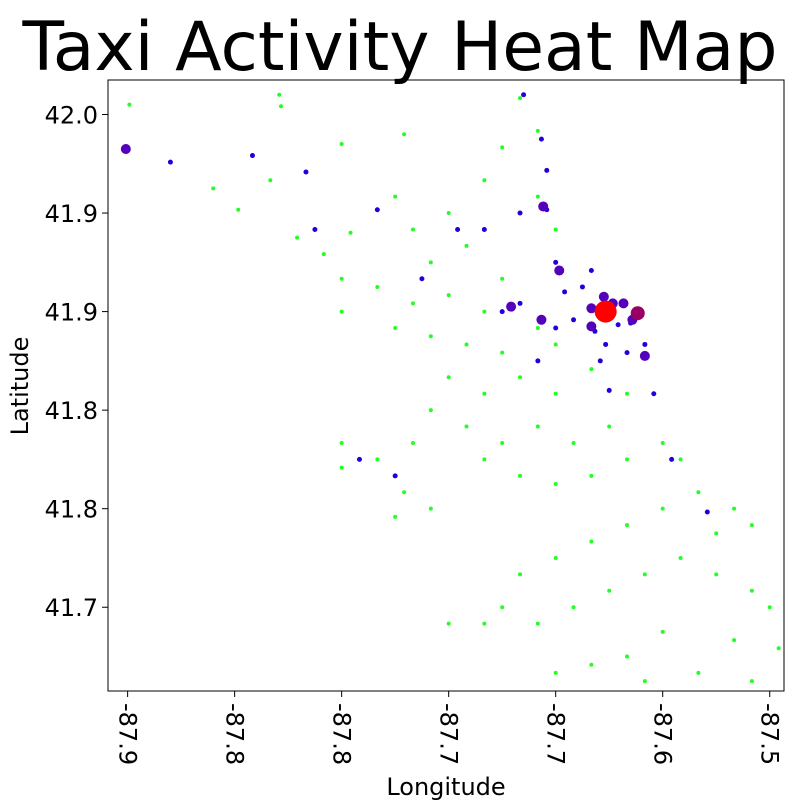  I want to click on x-axis-label: Longitude, so click(445, 786).